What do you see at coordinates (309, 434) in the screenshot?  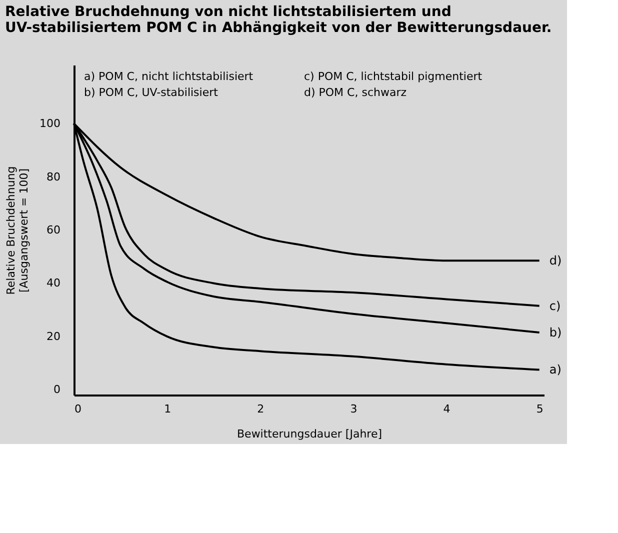 I see `x-axis-title: Bewitterungsdauer [Jahre]` at bounding box center [309, 434].